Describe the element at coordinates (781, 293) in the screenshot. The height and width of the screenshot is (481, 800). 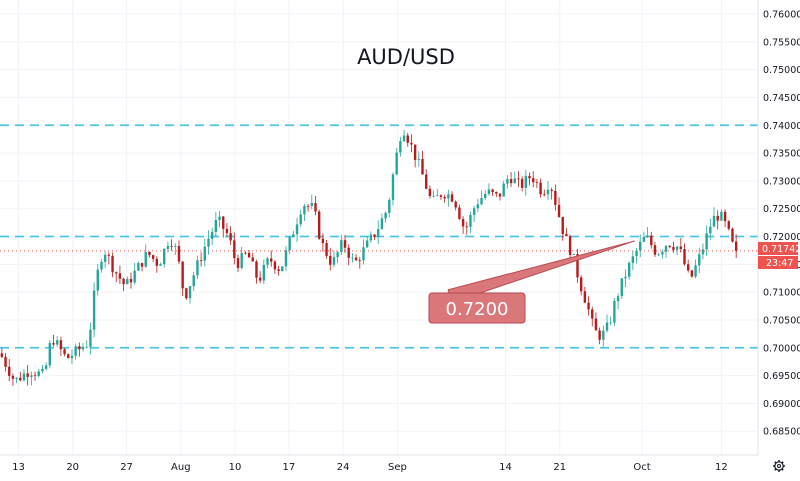
I see `price-tick-label: 0.71000` at that location.